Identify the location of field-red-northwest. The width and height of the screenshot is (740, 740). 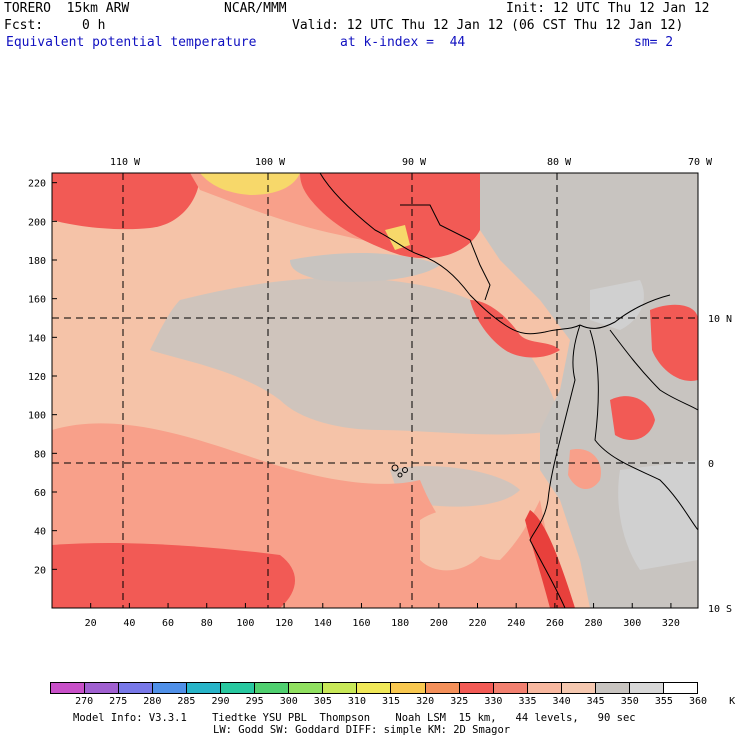
(126, 201).